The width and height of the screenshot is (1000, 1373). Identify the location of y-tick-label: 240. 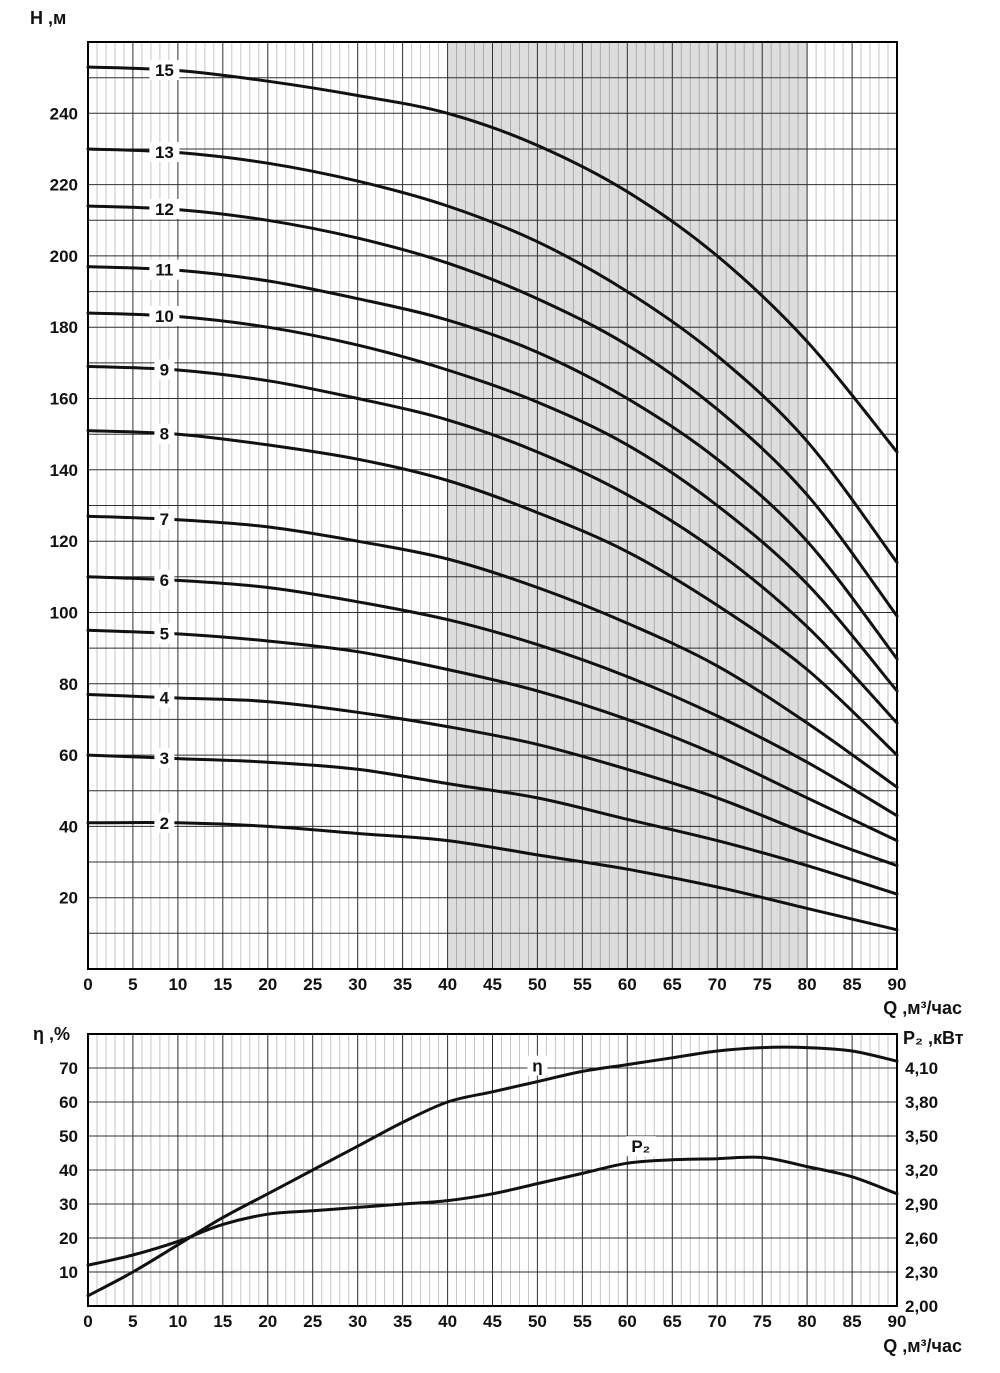
(64, 113).